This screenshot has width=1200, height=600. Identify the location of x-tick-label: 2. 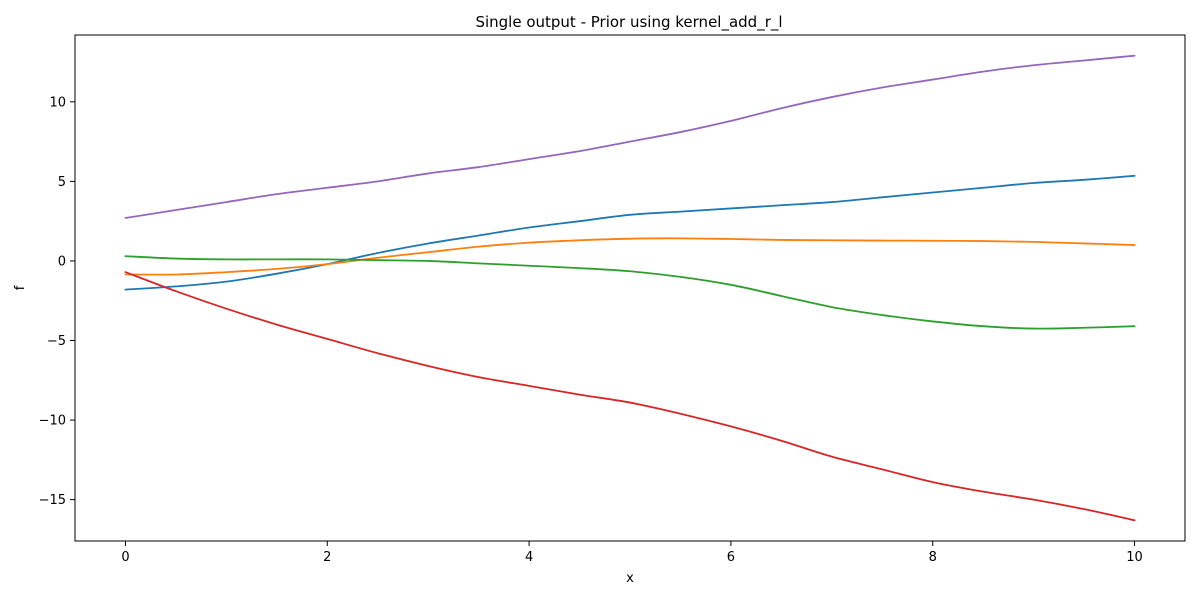
(327, 557).